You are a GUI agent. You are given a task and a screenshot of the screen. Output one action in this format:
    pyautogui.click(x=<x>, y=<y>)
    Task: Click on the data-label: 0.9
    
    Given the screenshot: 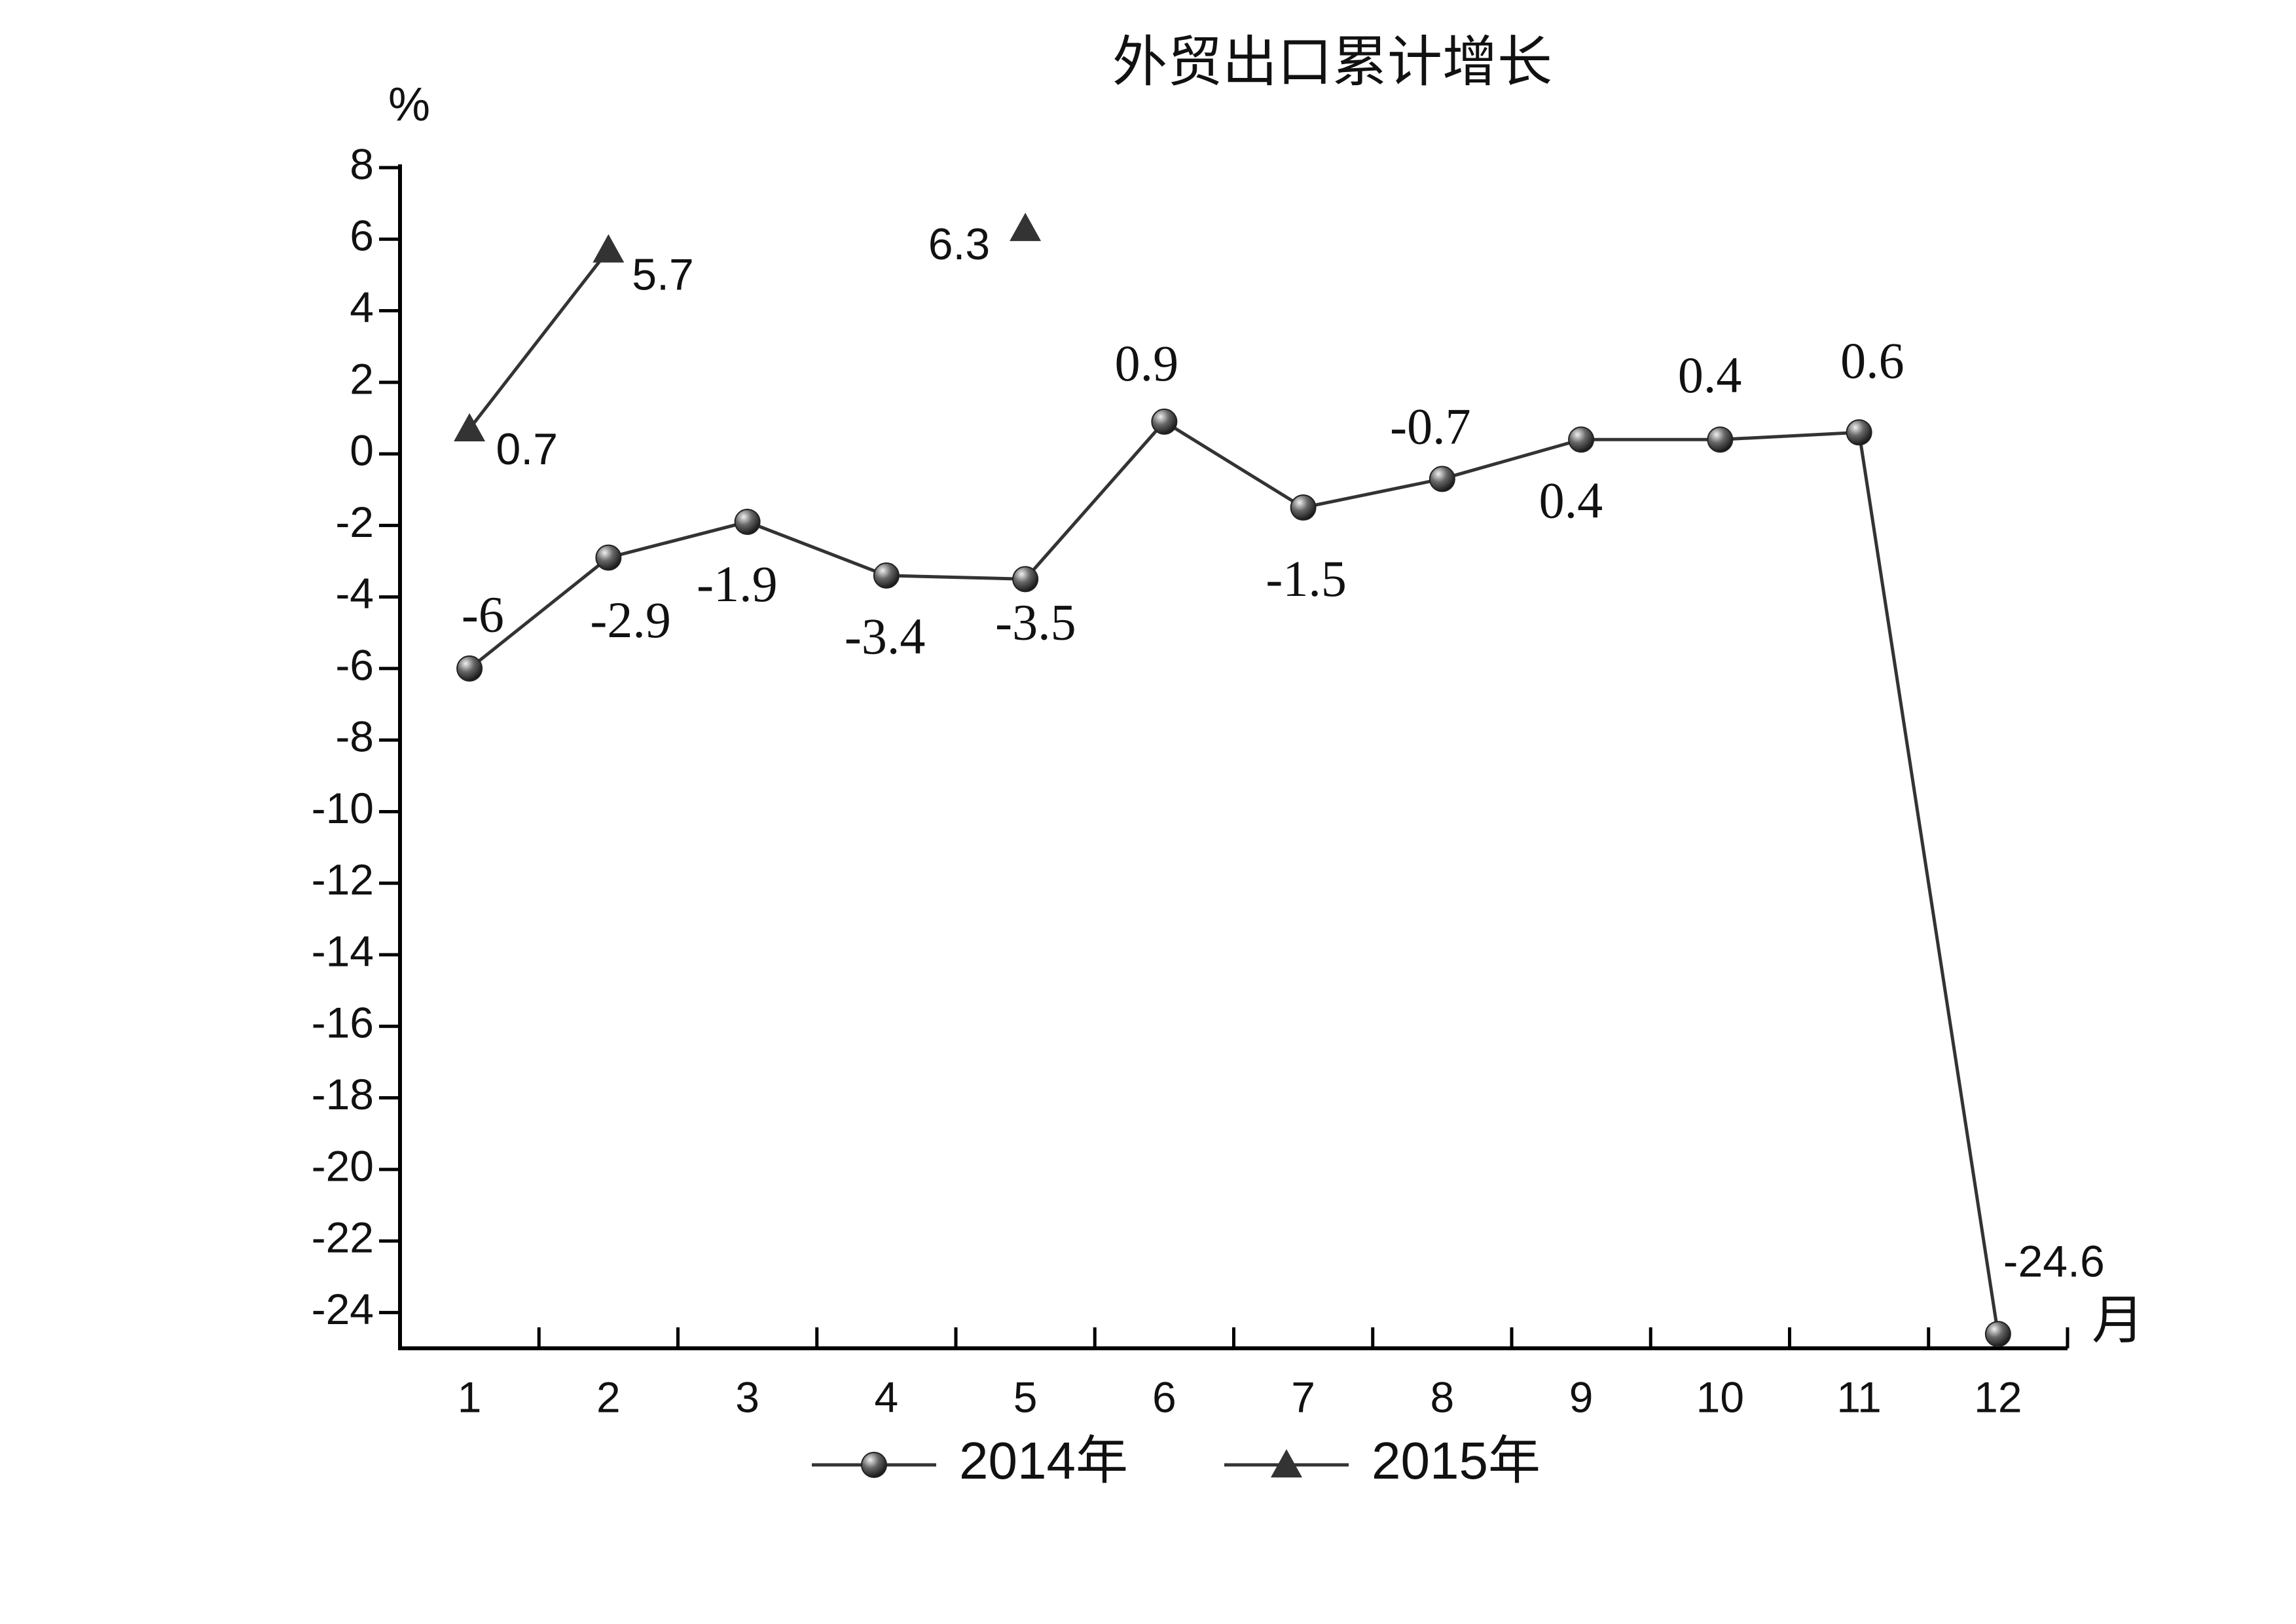 What is the action you would take?
    pyautogui.click(x=1147, y=363)
    